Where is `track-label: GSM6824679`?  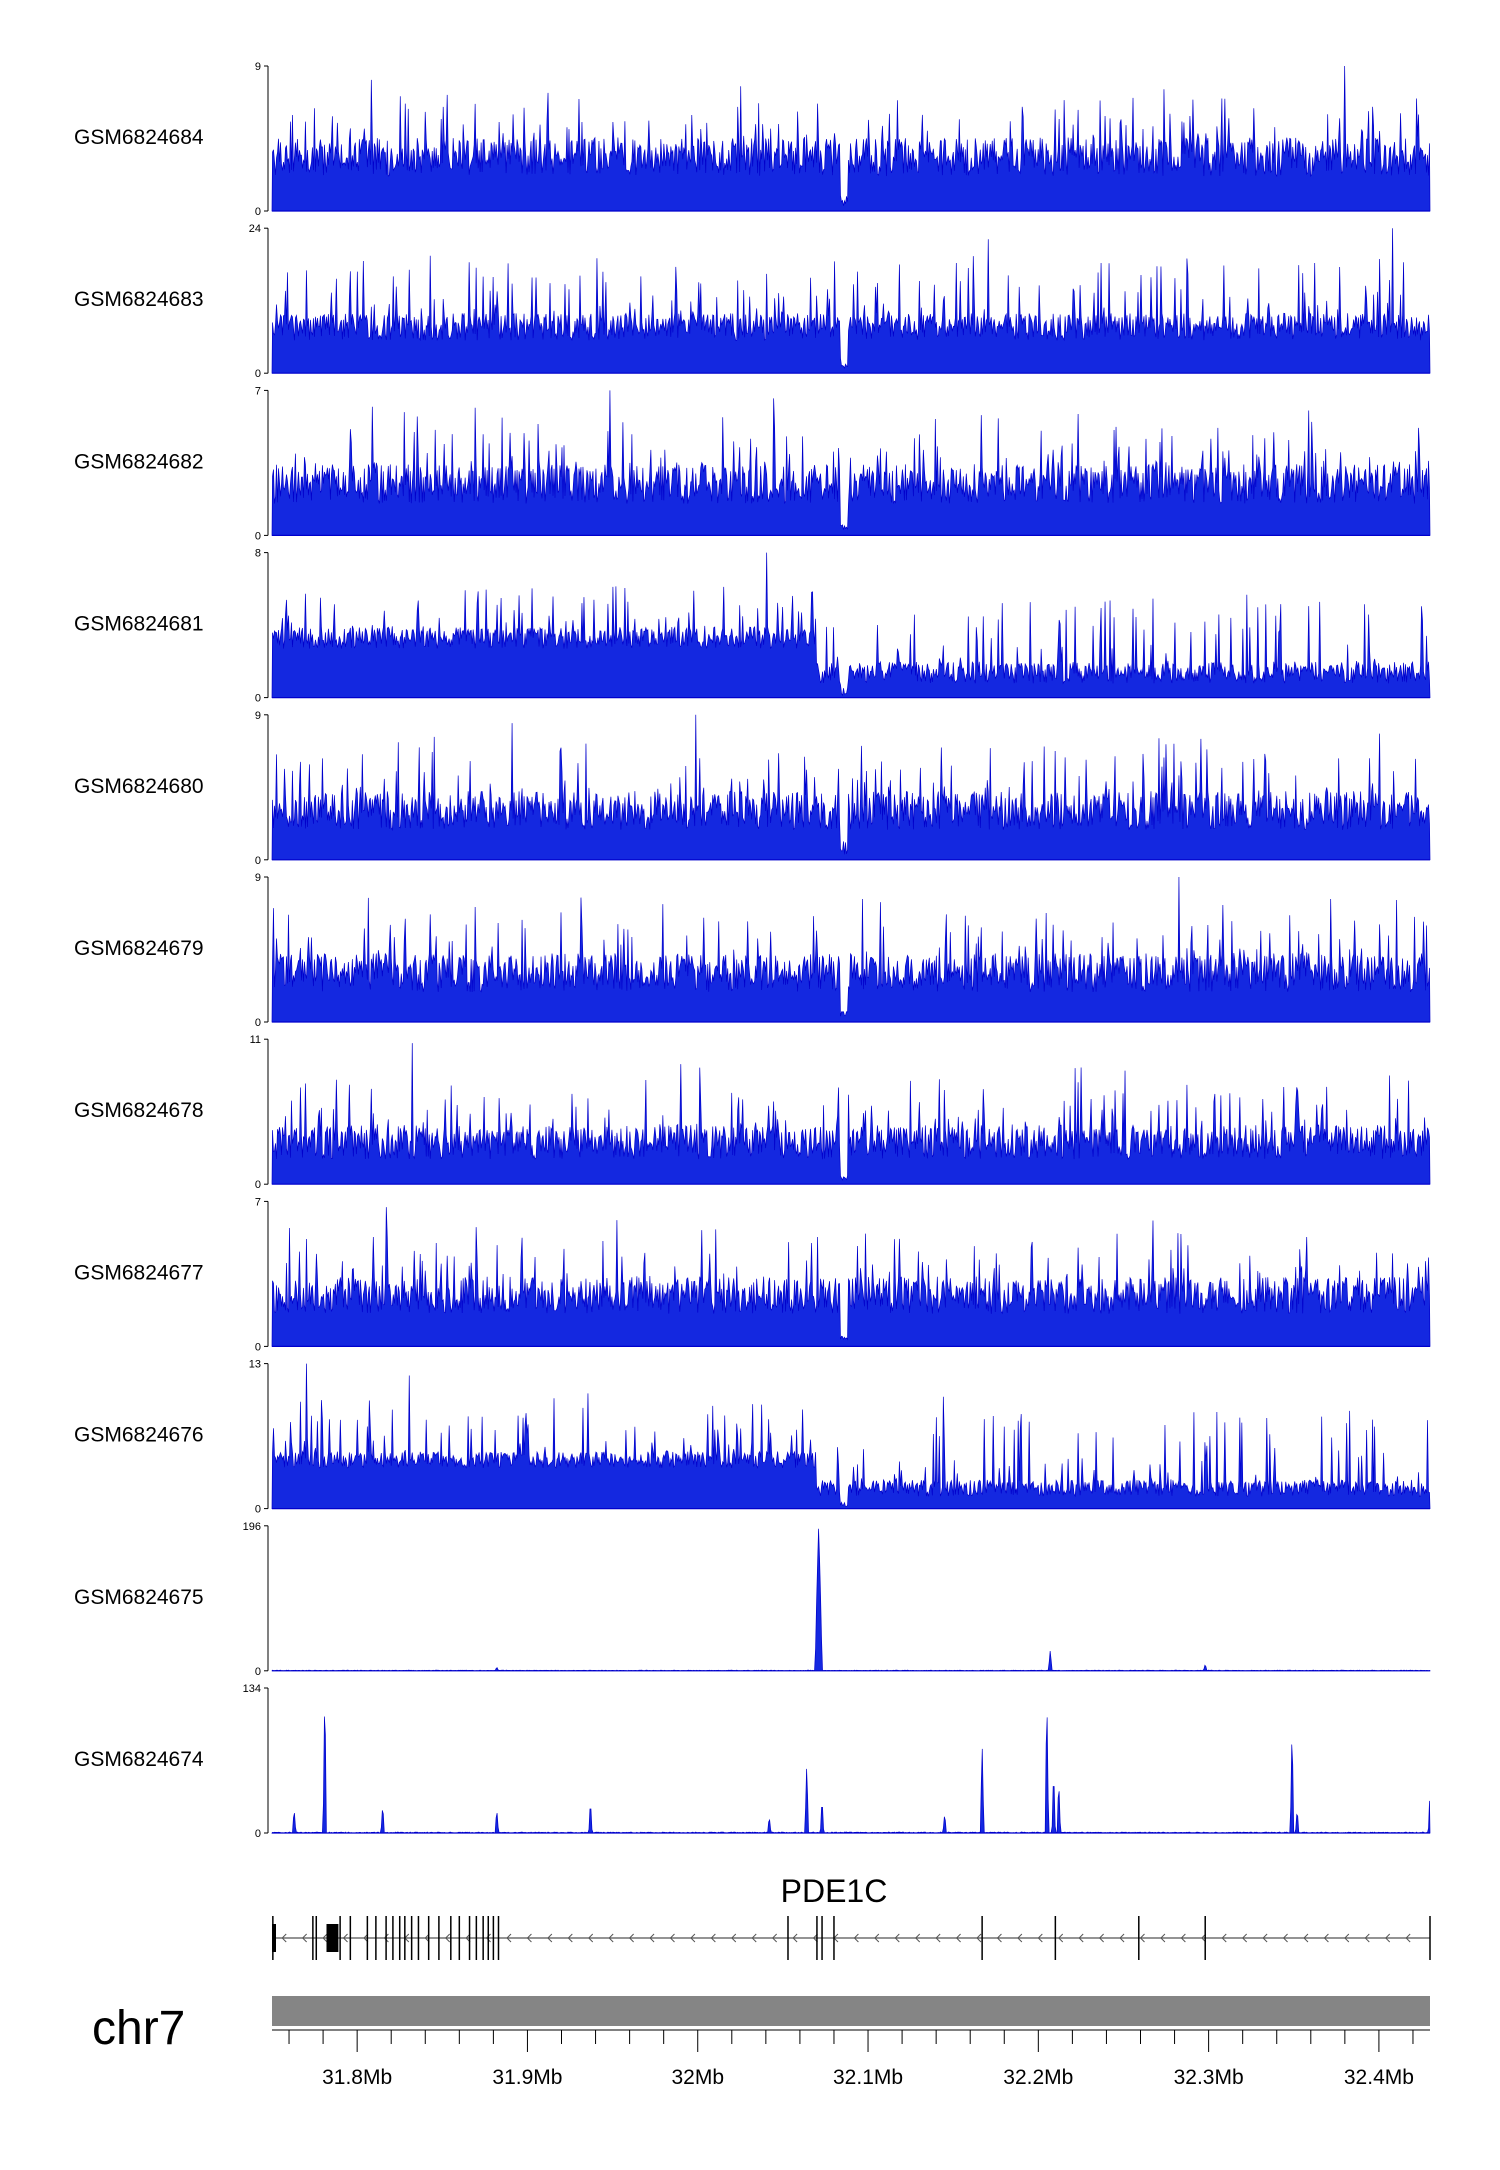 track-label: GSM6824679 is located at coordinates (139, 948).